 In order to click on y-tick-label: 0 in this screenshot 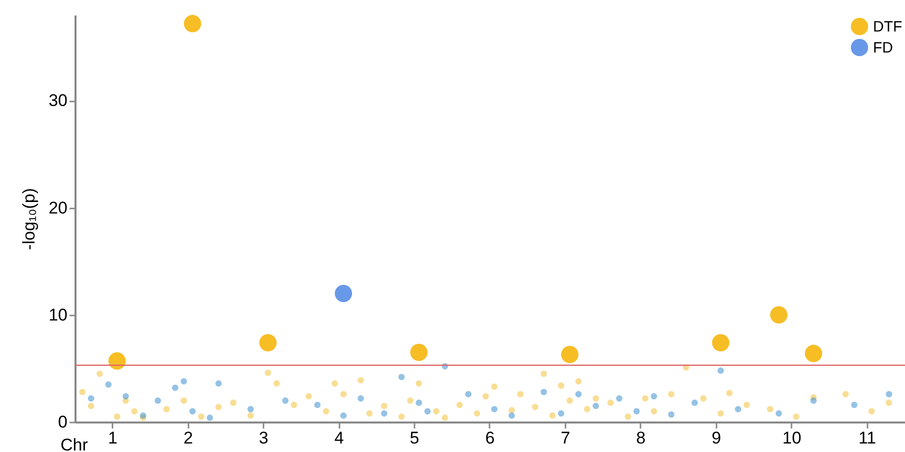, I will do `click(63, 422)`.